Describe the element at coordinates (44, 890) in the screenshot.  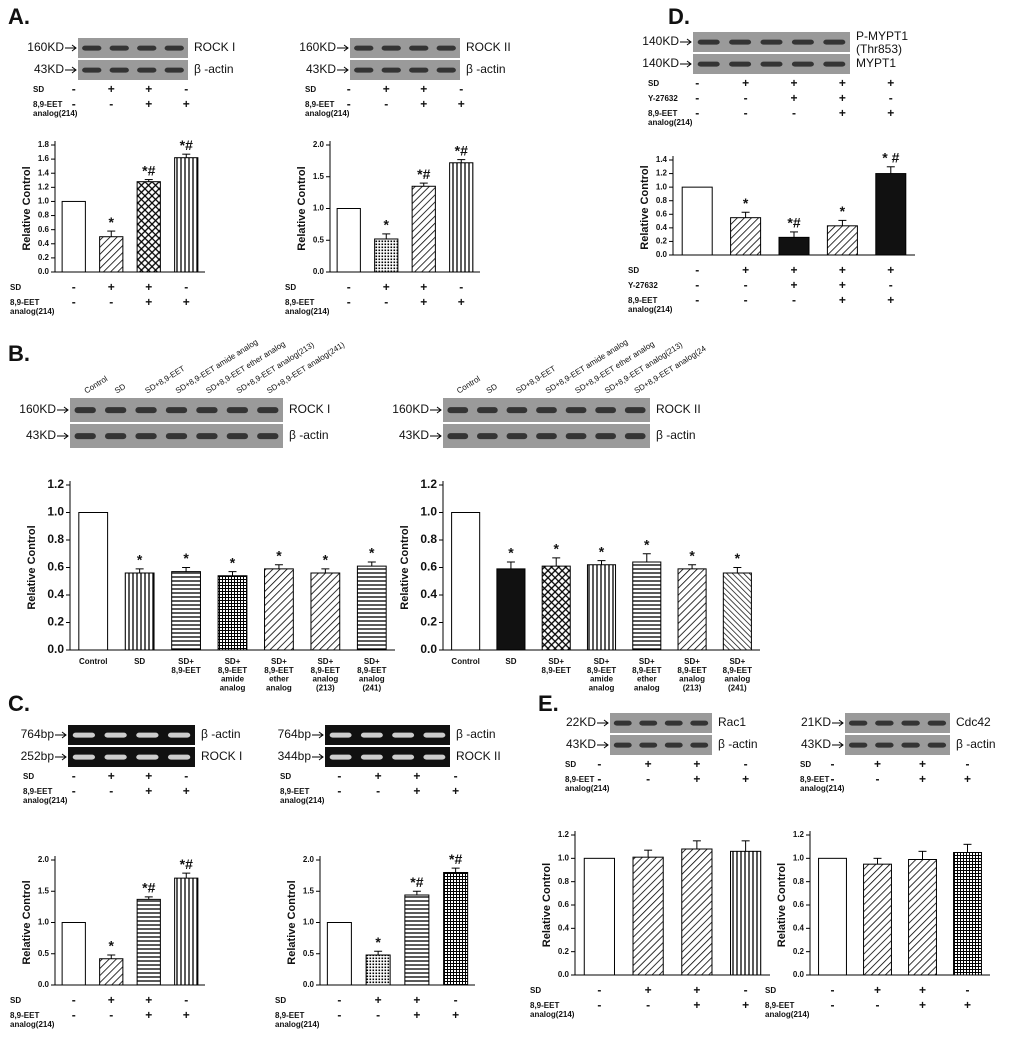
I see `y-tick-label: 1.5` at that location.